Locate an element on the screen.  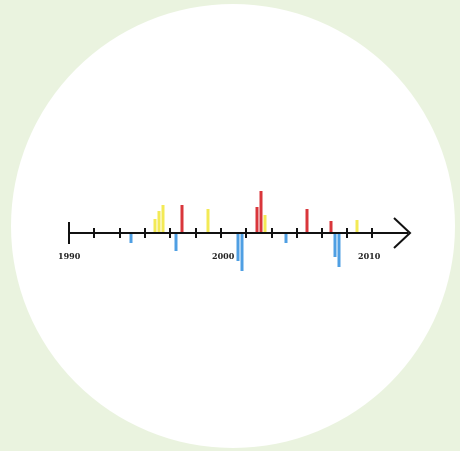
arrow-head-icon is located at coordinates (402, 233).